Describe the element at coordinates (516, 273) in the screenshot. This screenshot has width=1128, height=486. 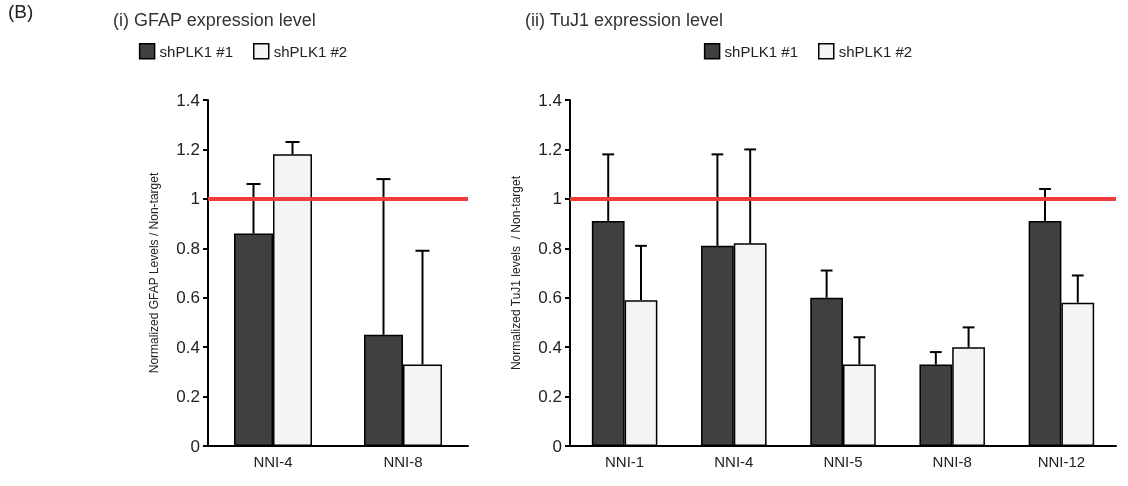
I see `y-axis-title: Normalized TuJ1 levels / Non-target` at that location.